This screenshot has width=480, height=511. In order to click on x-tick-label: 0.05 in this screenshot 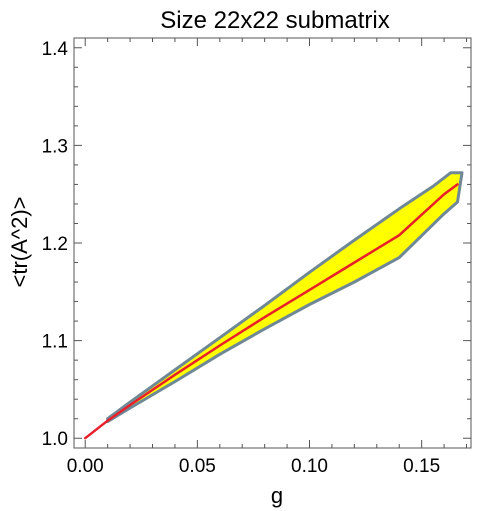, I will do `click(197, 466)`.